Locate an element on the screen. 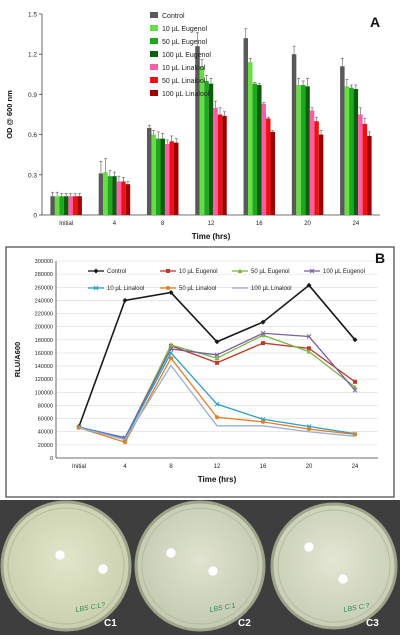 This screenshot has width=400, height=640. y-tick-label: 40000 is located at coordinates (45, 433).